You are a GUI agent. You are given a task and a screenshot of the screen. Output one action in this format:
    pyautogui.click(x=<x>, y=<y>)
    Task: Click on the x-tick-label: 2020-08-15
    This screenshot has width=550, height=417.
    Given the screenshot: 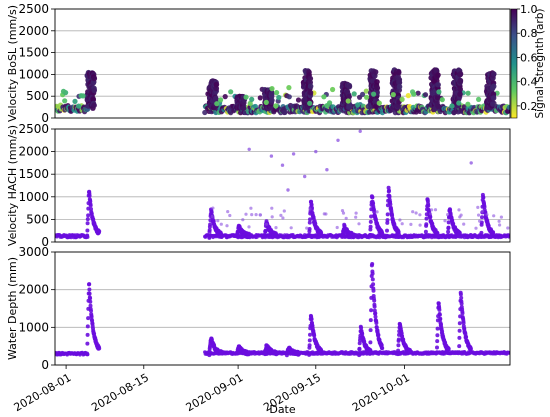 What is the action you would take?
    pyautogui.click(x=120, y=392)
    